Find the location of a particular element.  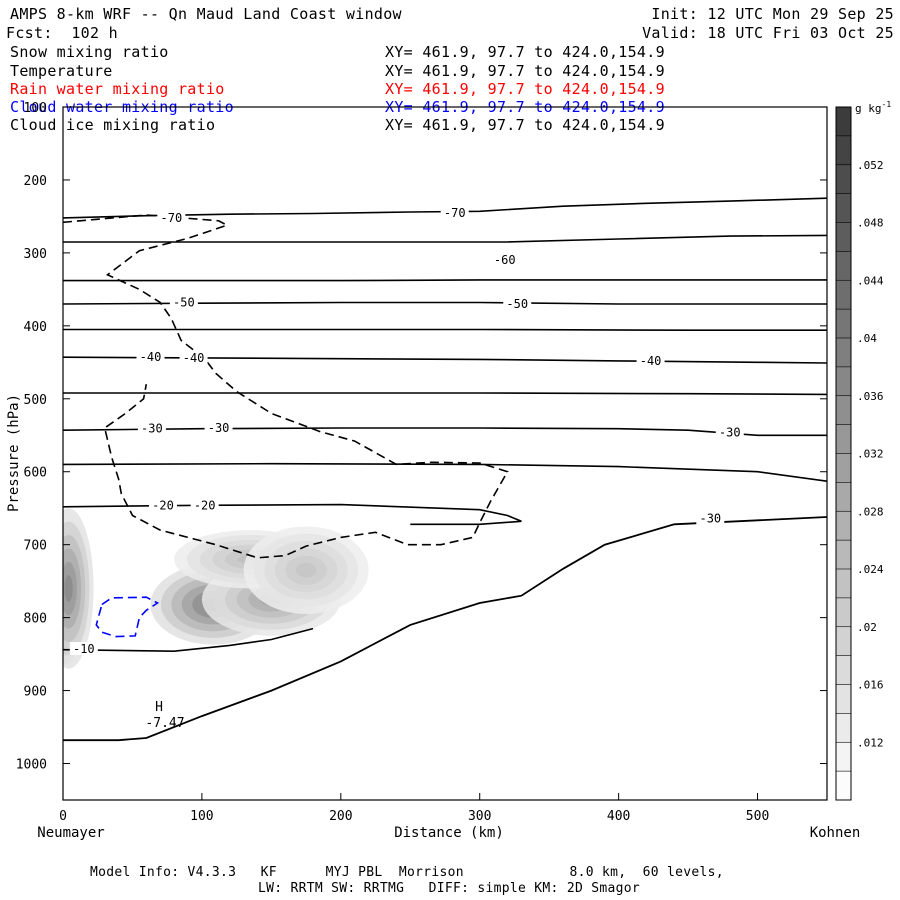

colorbar-unit: g kg-1 is located at coordinates (873, 107).